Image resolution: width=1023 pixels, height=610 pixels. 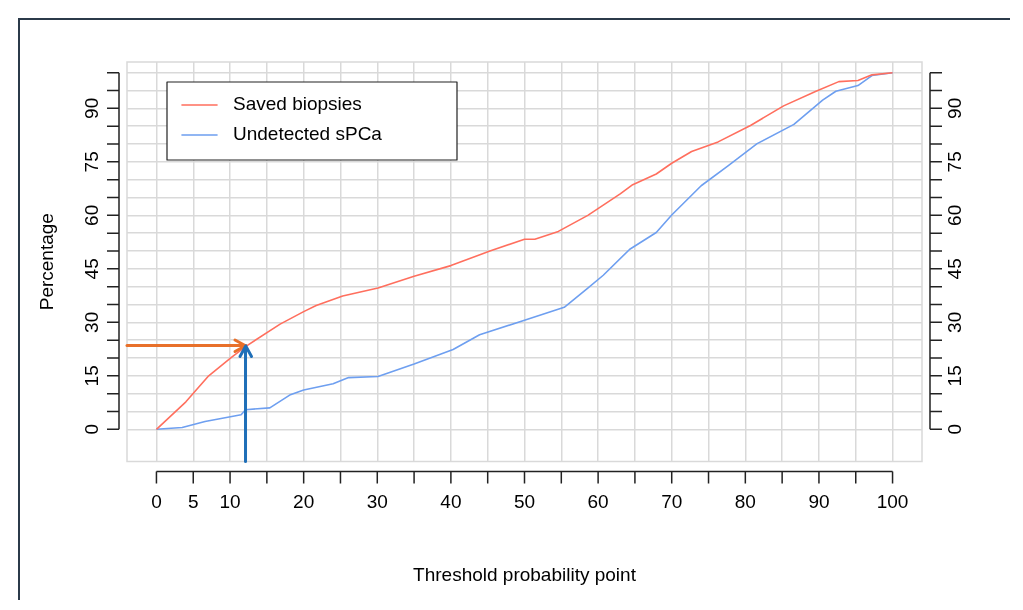 I want to click on y-tick-label: 90, so click(x=92, y=108).